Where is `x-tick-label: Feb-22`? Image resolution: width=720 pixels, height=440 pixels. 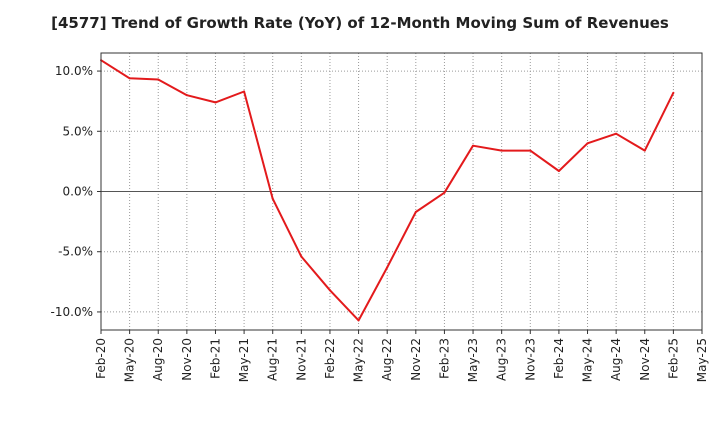
x-tick-label: Feb-22 is located at coordinates (330, 358).